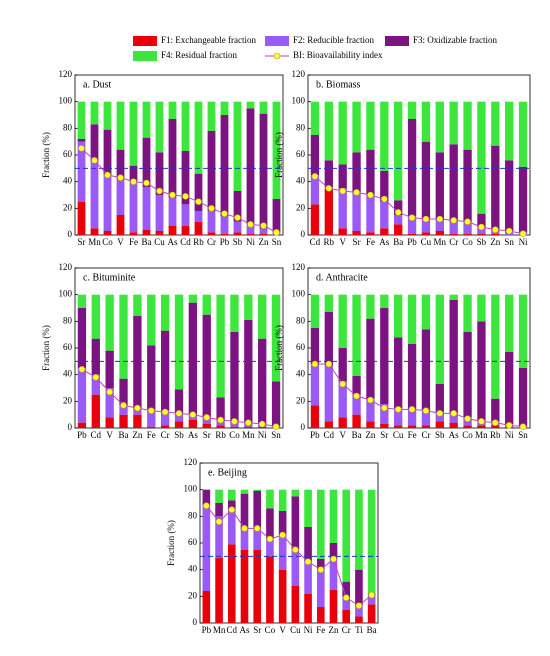  I want to click on x-tick-label: Co, so click(467, 242).